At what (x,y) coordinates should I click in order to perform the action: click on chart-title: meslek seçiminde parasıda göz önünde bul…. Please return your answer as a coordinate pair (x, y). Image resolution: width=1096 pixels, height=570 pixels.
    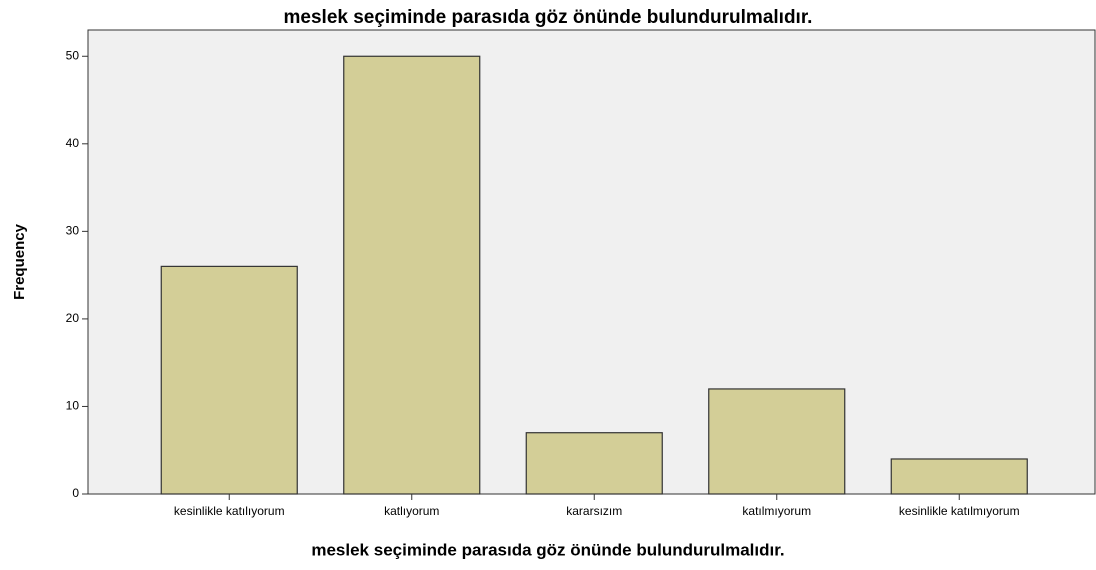
    Looking at the image, I should click on (548, 17).